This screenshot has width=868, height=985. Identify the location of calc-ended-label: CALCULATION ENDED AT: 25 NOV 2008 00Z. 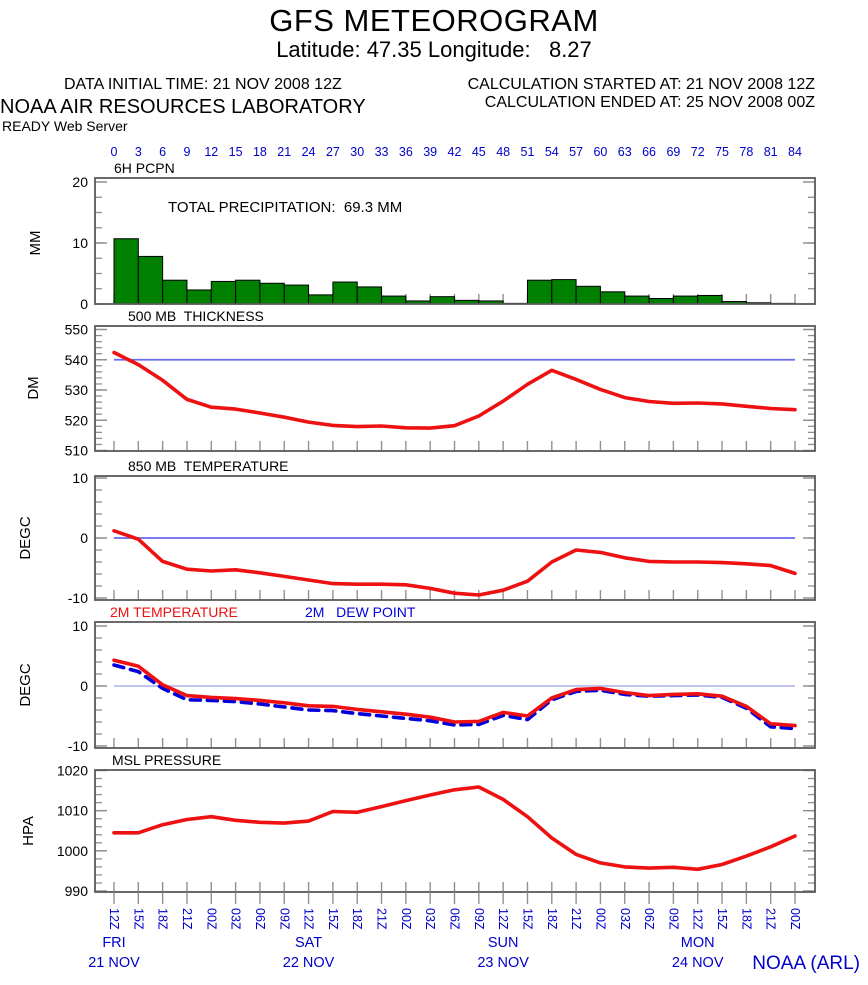
(649, 102).